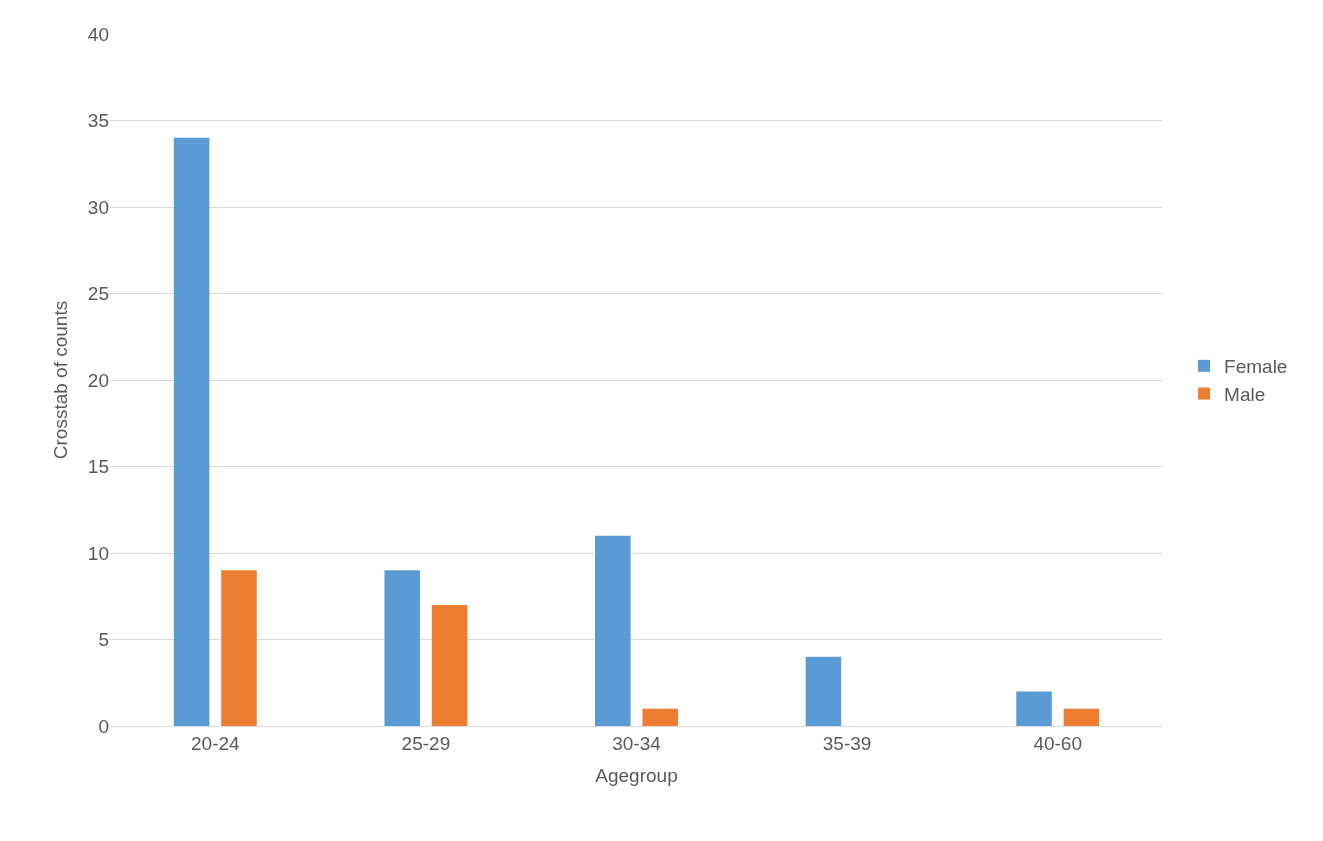 The height and width of the screenshot is (841, 1323). I want to click on y-tick-label: 20, so click(98, 380).